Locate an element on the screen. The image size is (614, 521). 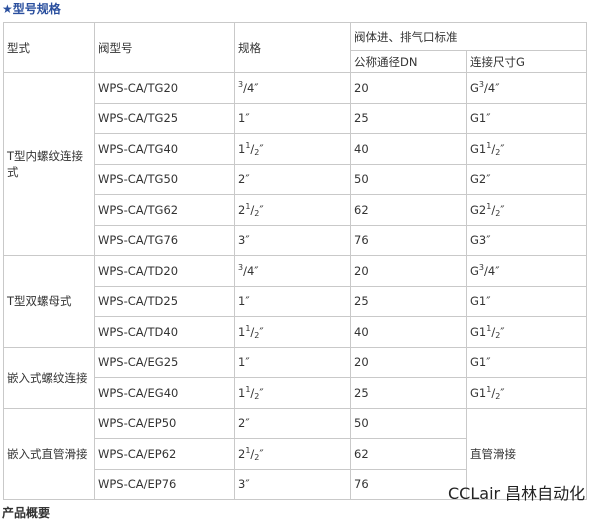
model-cell: WPS-CA/EG25 is located at coordinates (164, 362).